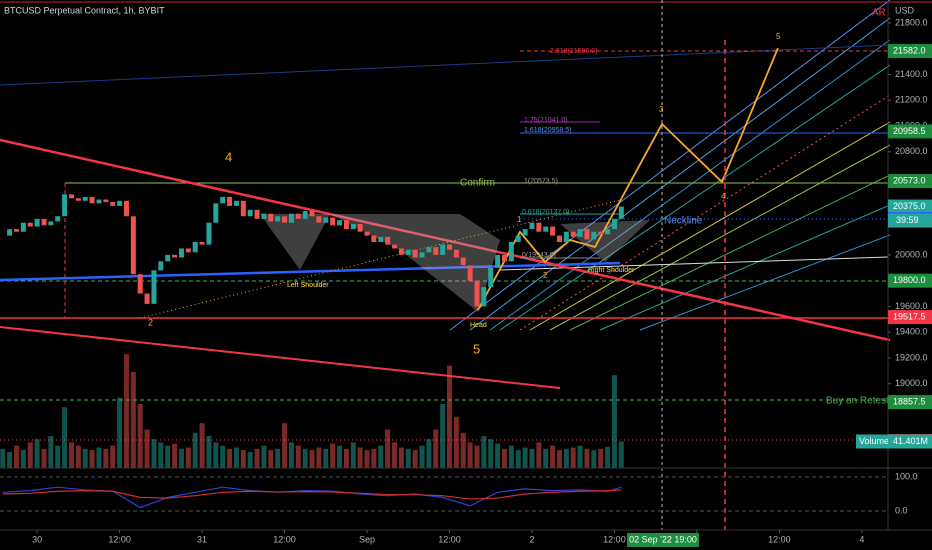  Describe the element at coordinates (910, 220) in the screenshot. I see `countdown-box` at that location.